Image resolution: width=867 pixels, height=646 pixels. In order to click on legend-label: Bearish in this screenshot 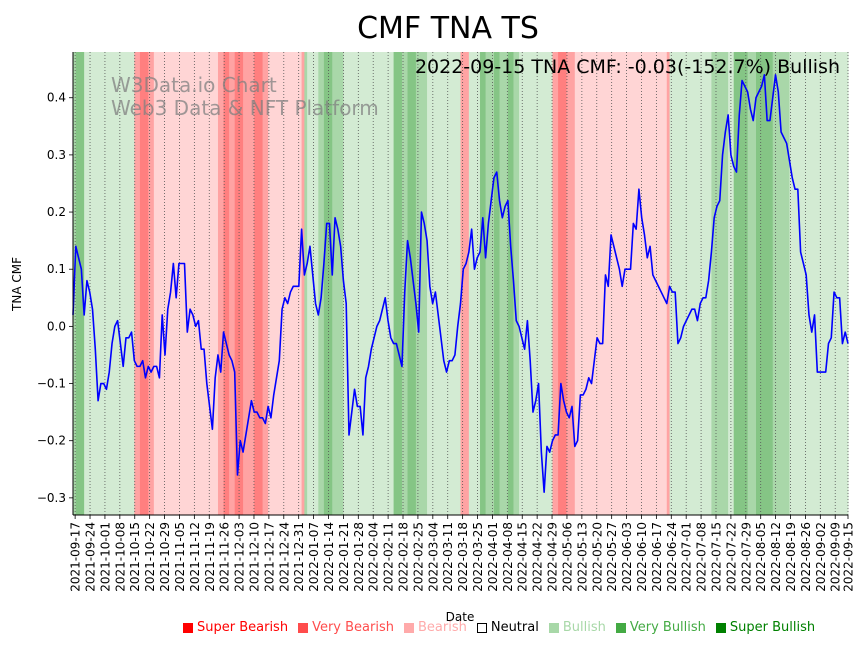, I will do `click(442, 627)`.